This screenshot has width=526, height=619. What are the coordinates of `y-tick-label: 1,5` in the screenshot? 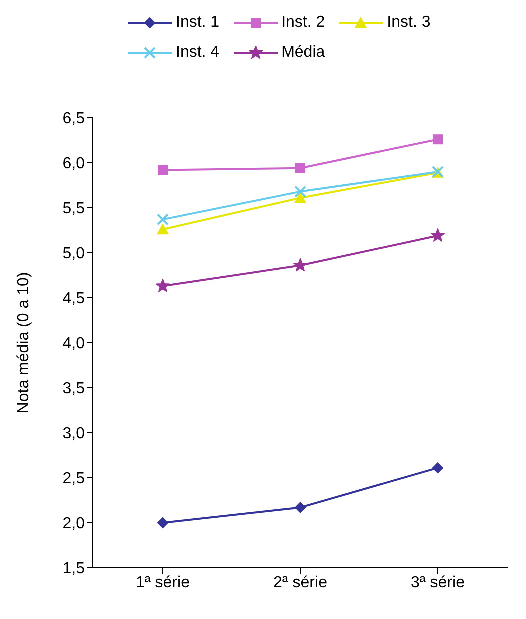 It's located at (74, 569).